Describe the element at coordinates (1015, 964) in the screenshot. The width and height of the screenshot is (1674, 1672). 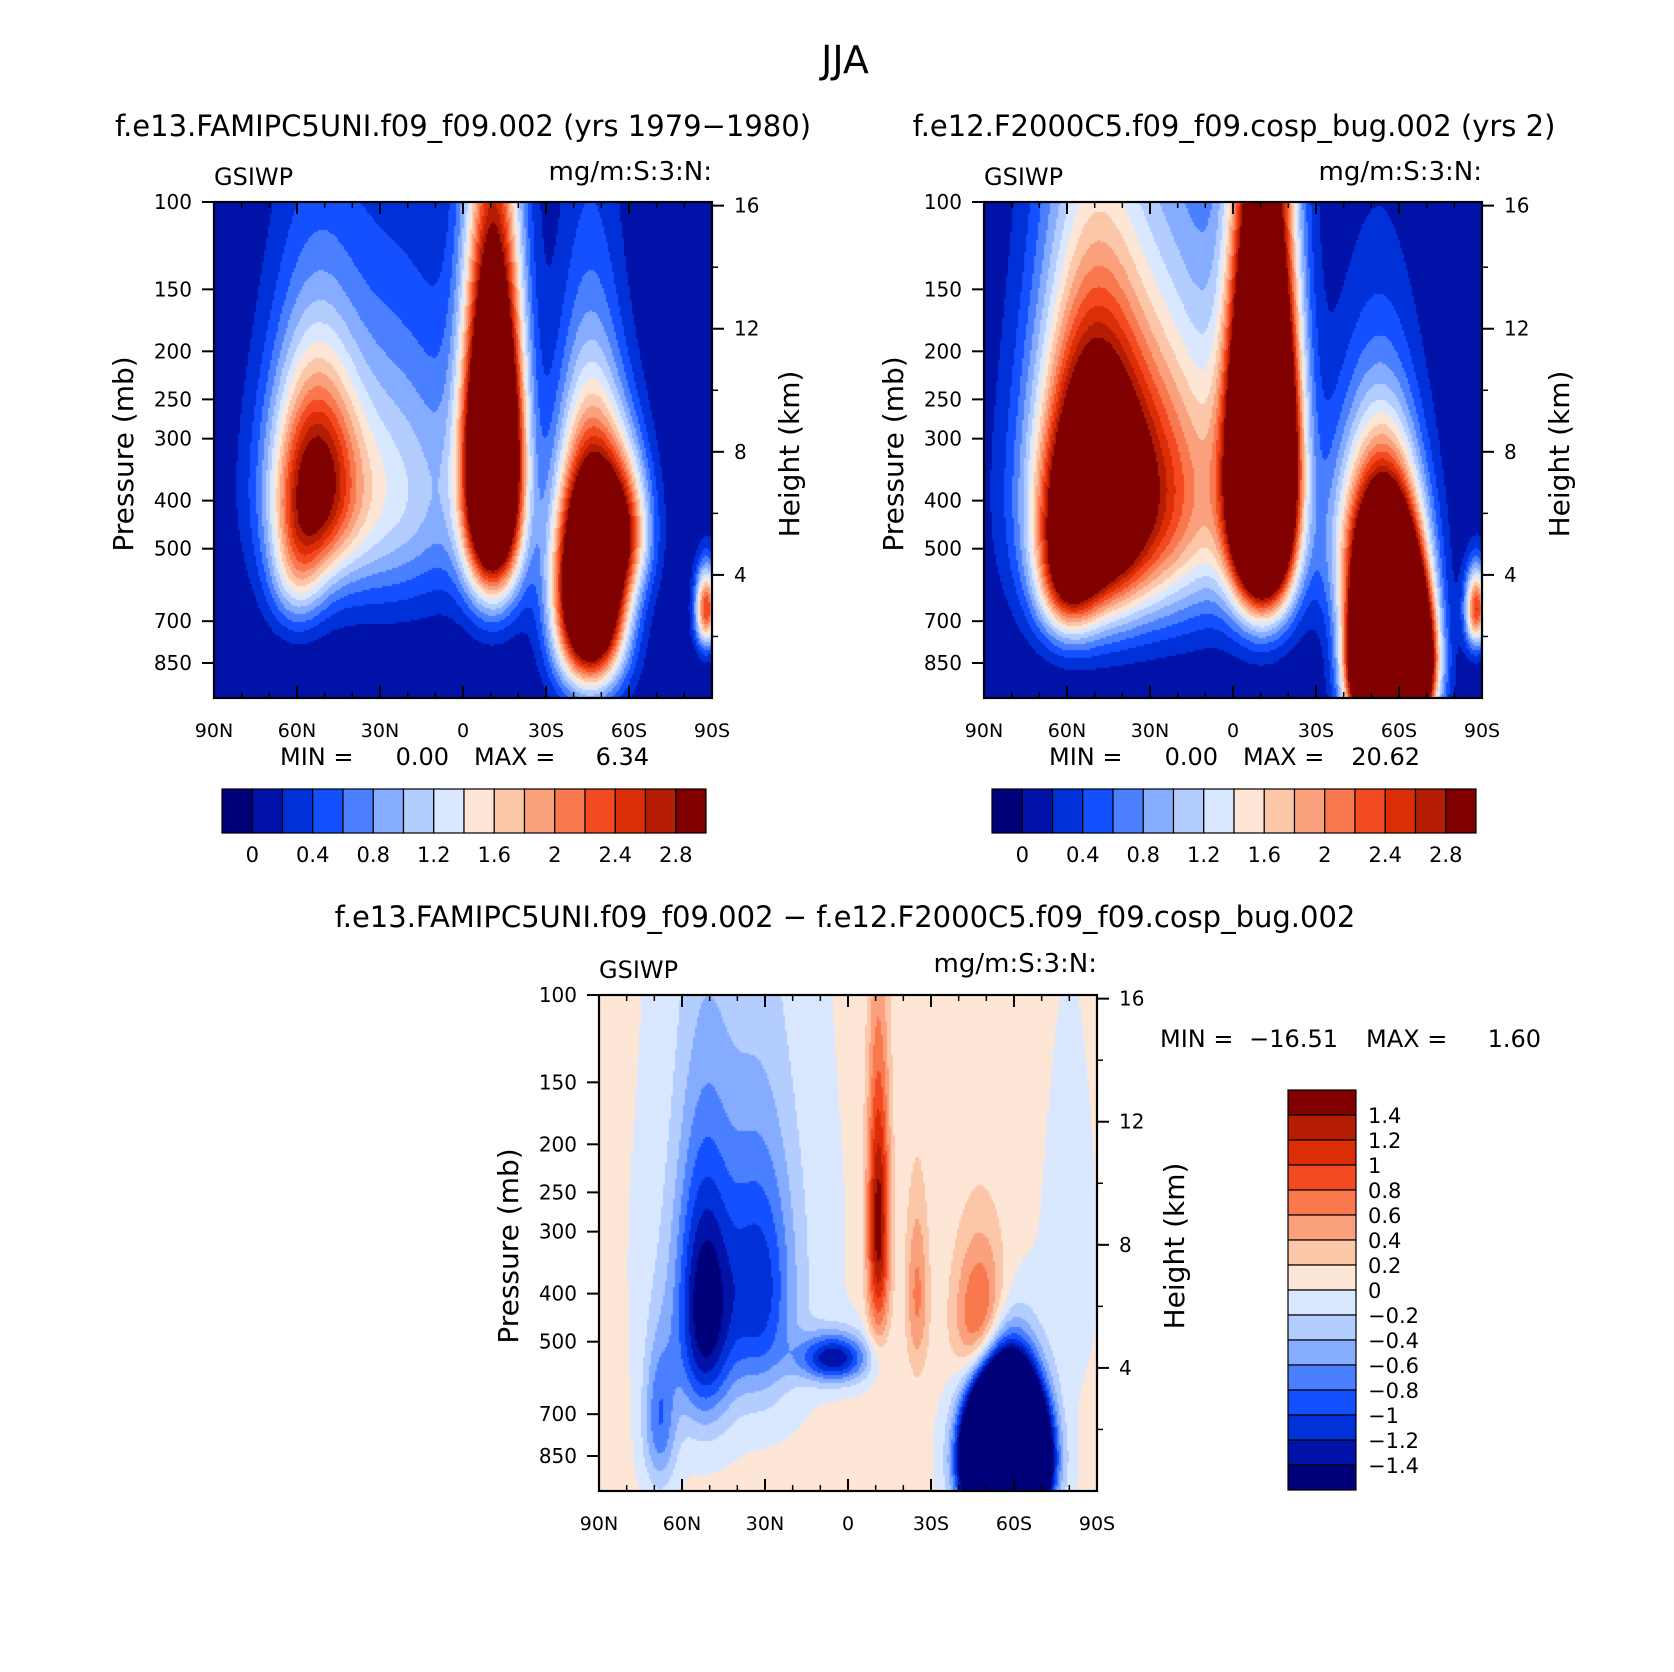
I see `panel-3-units: mg/m:S:3:N:` at that location.